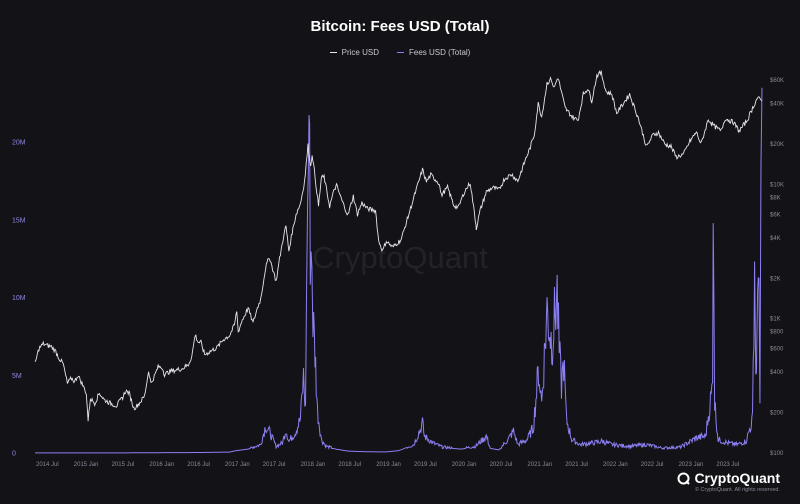 The width and height of the screenshot is (800, 504). What do you see at coordinates (777, 454) in the screenshot?
I see `right-tick-label: $100` at bounding box center [777, 454].